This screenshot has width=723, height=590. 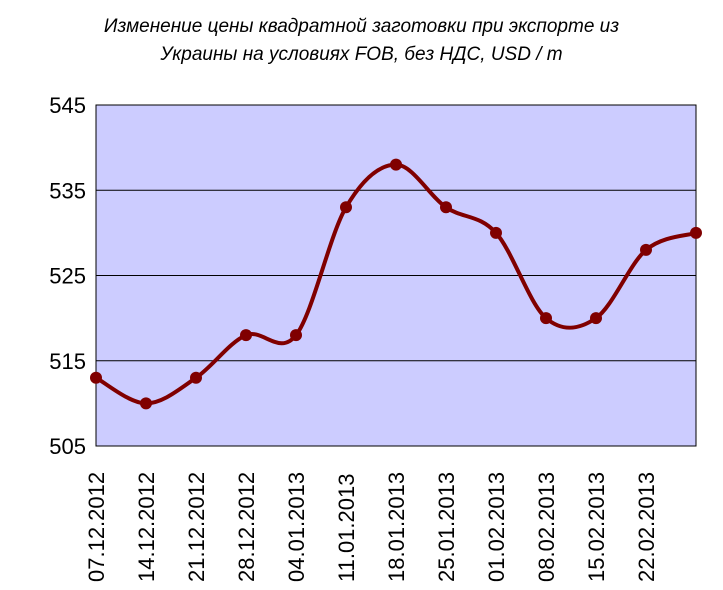 What do you see at coordinates (496, 527) in the screenshot?
I see `x-tick-label: 01.02.2013` at bounding box center [496, 527].